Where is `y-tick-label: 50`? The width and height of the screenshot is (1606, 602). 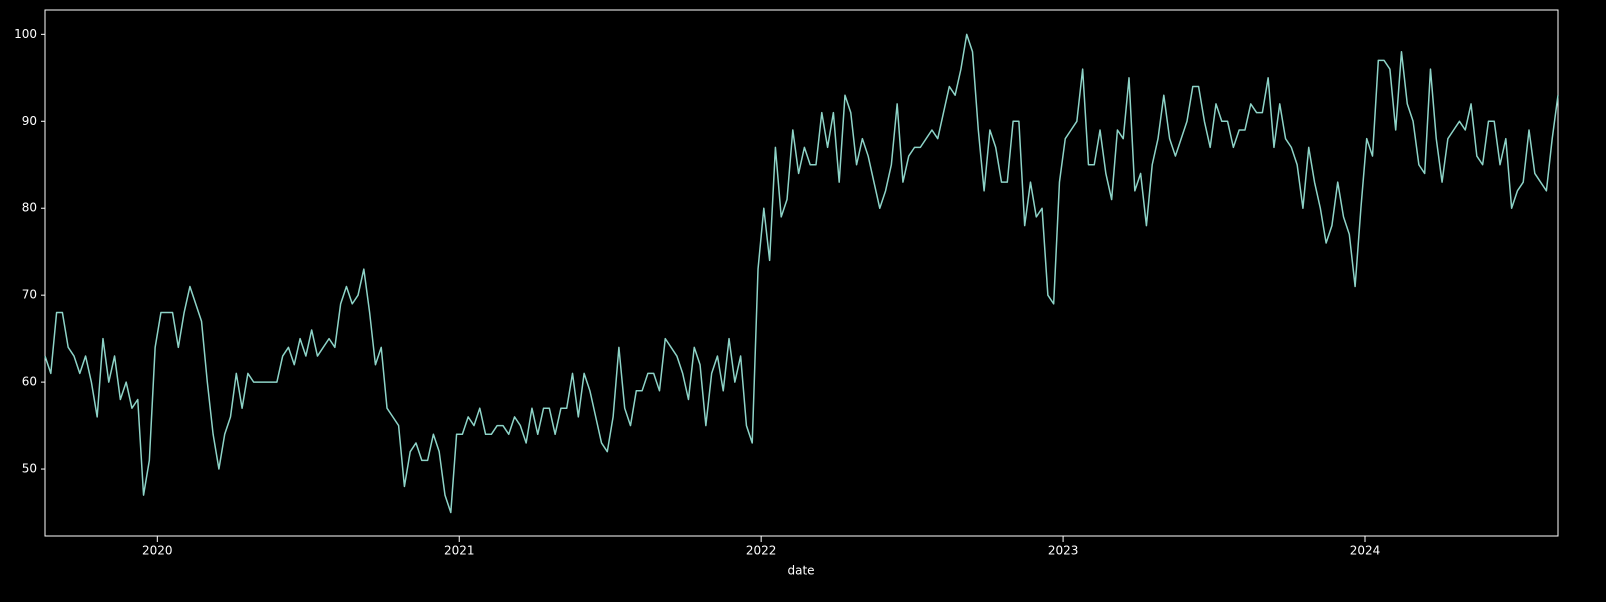
y-tick-label: 50 is located at coordinates (29, 469).